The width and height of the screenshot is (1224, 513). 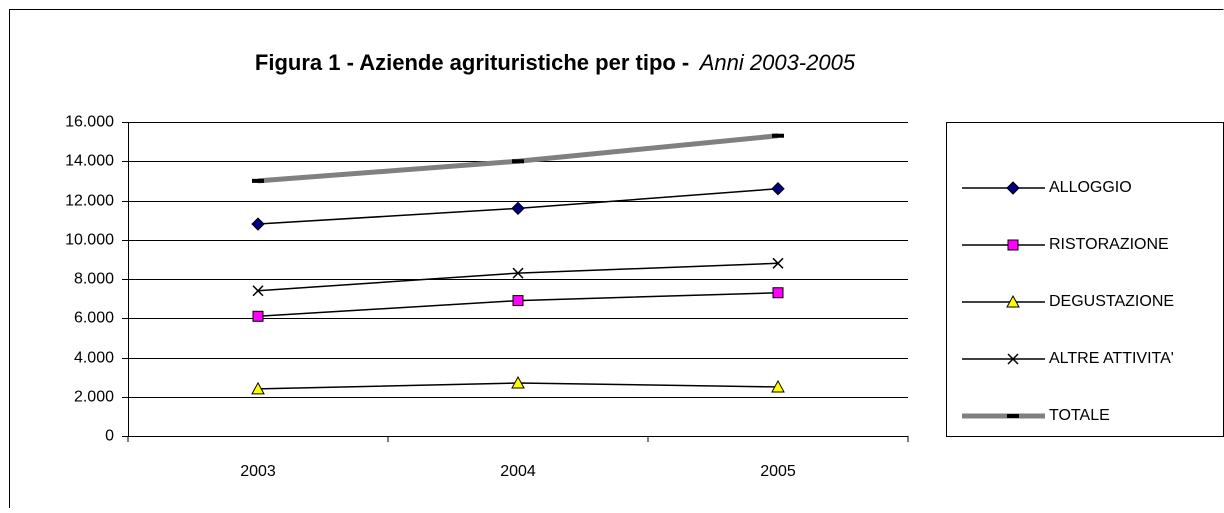 What do you see at coordinates (94, 358) in the screenshot?
I see `y-tick-label: 4.000` at bounding box center [94, 358].